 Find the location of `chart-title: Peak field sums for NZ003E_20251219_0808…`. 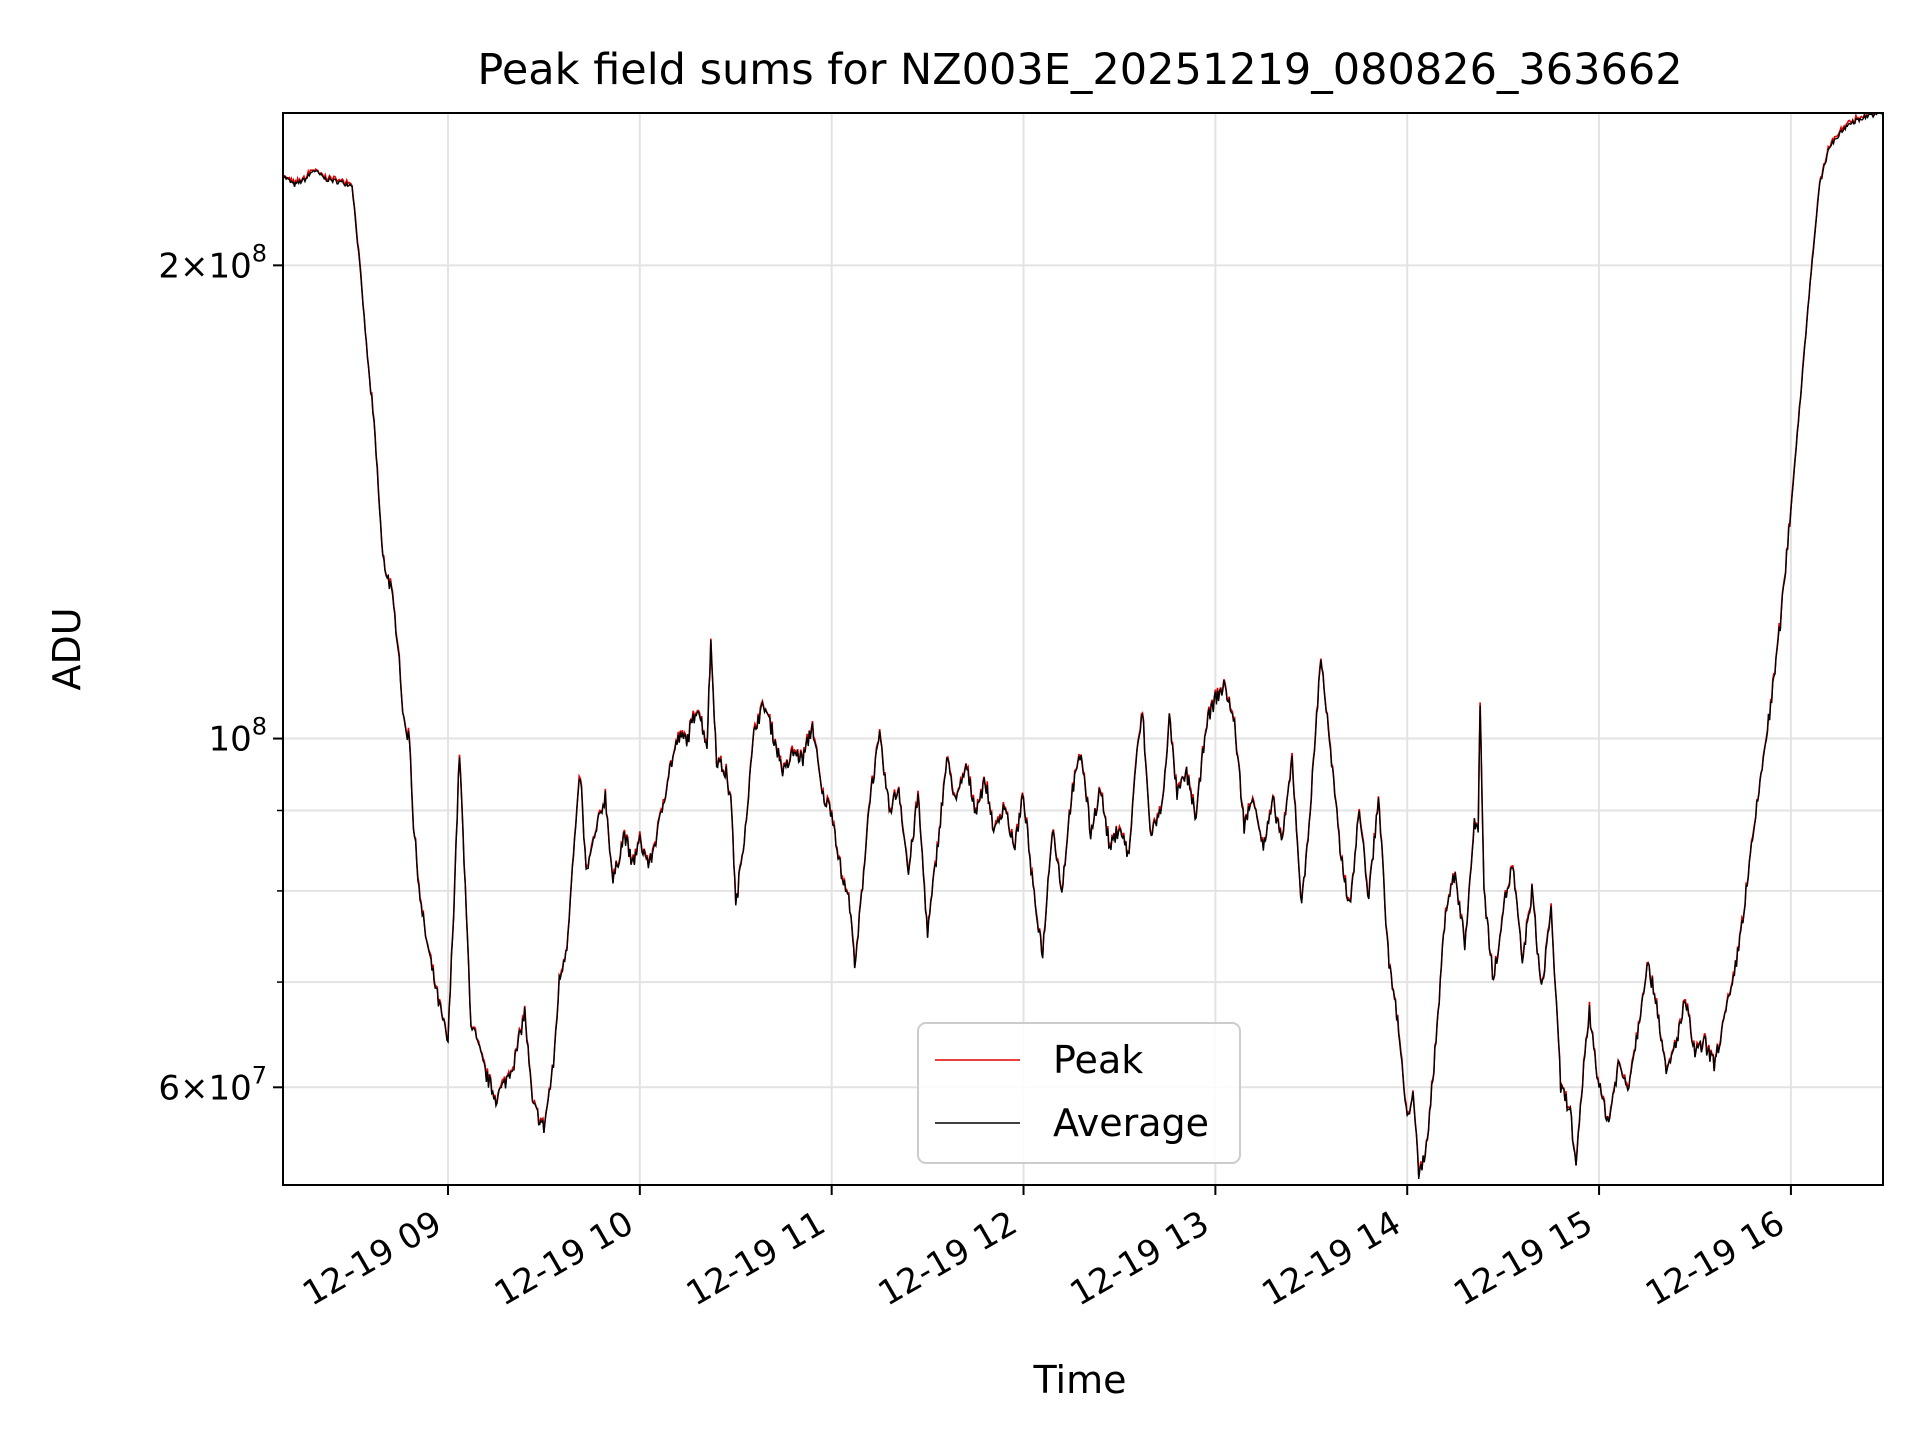

chart-title: Peak field sums for NZ003E_20251219_0808… is located at coordinates (1079, 70).